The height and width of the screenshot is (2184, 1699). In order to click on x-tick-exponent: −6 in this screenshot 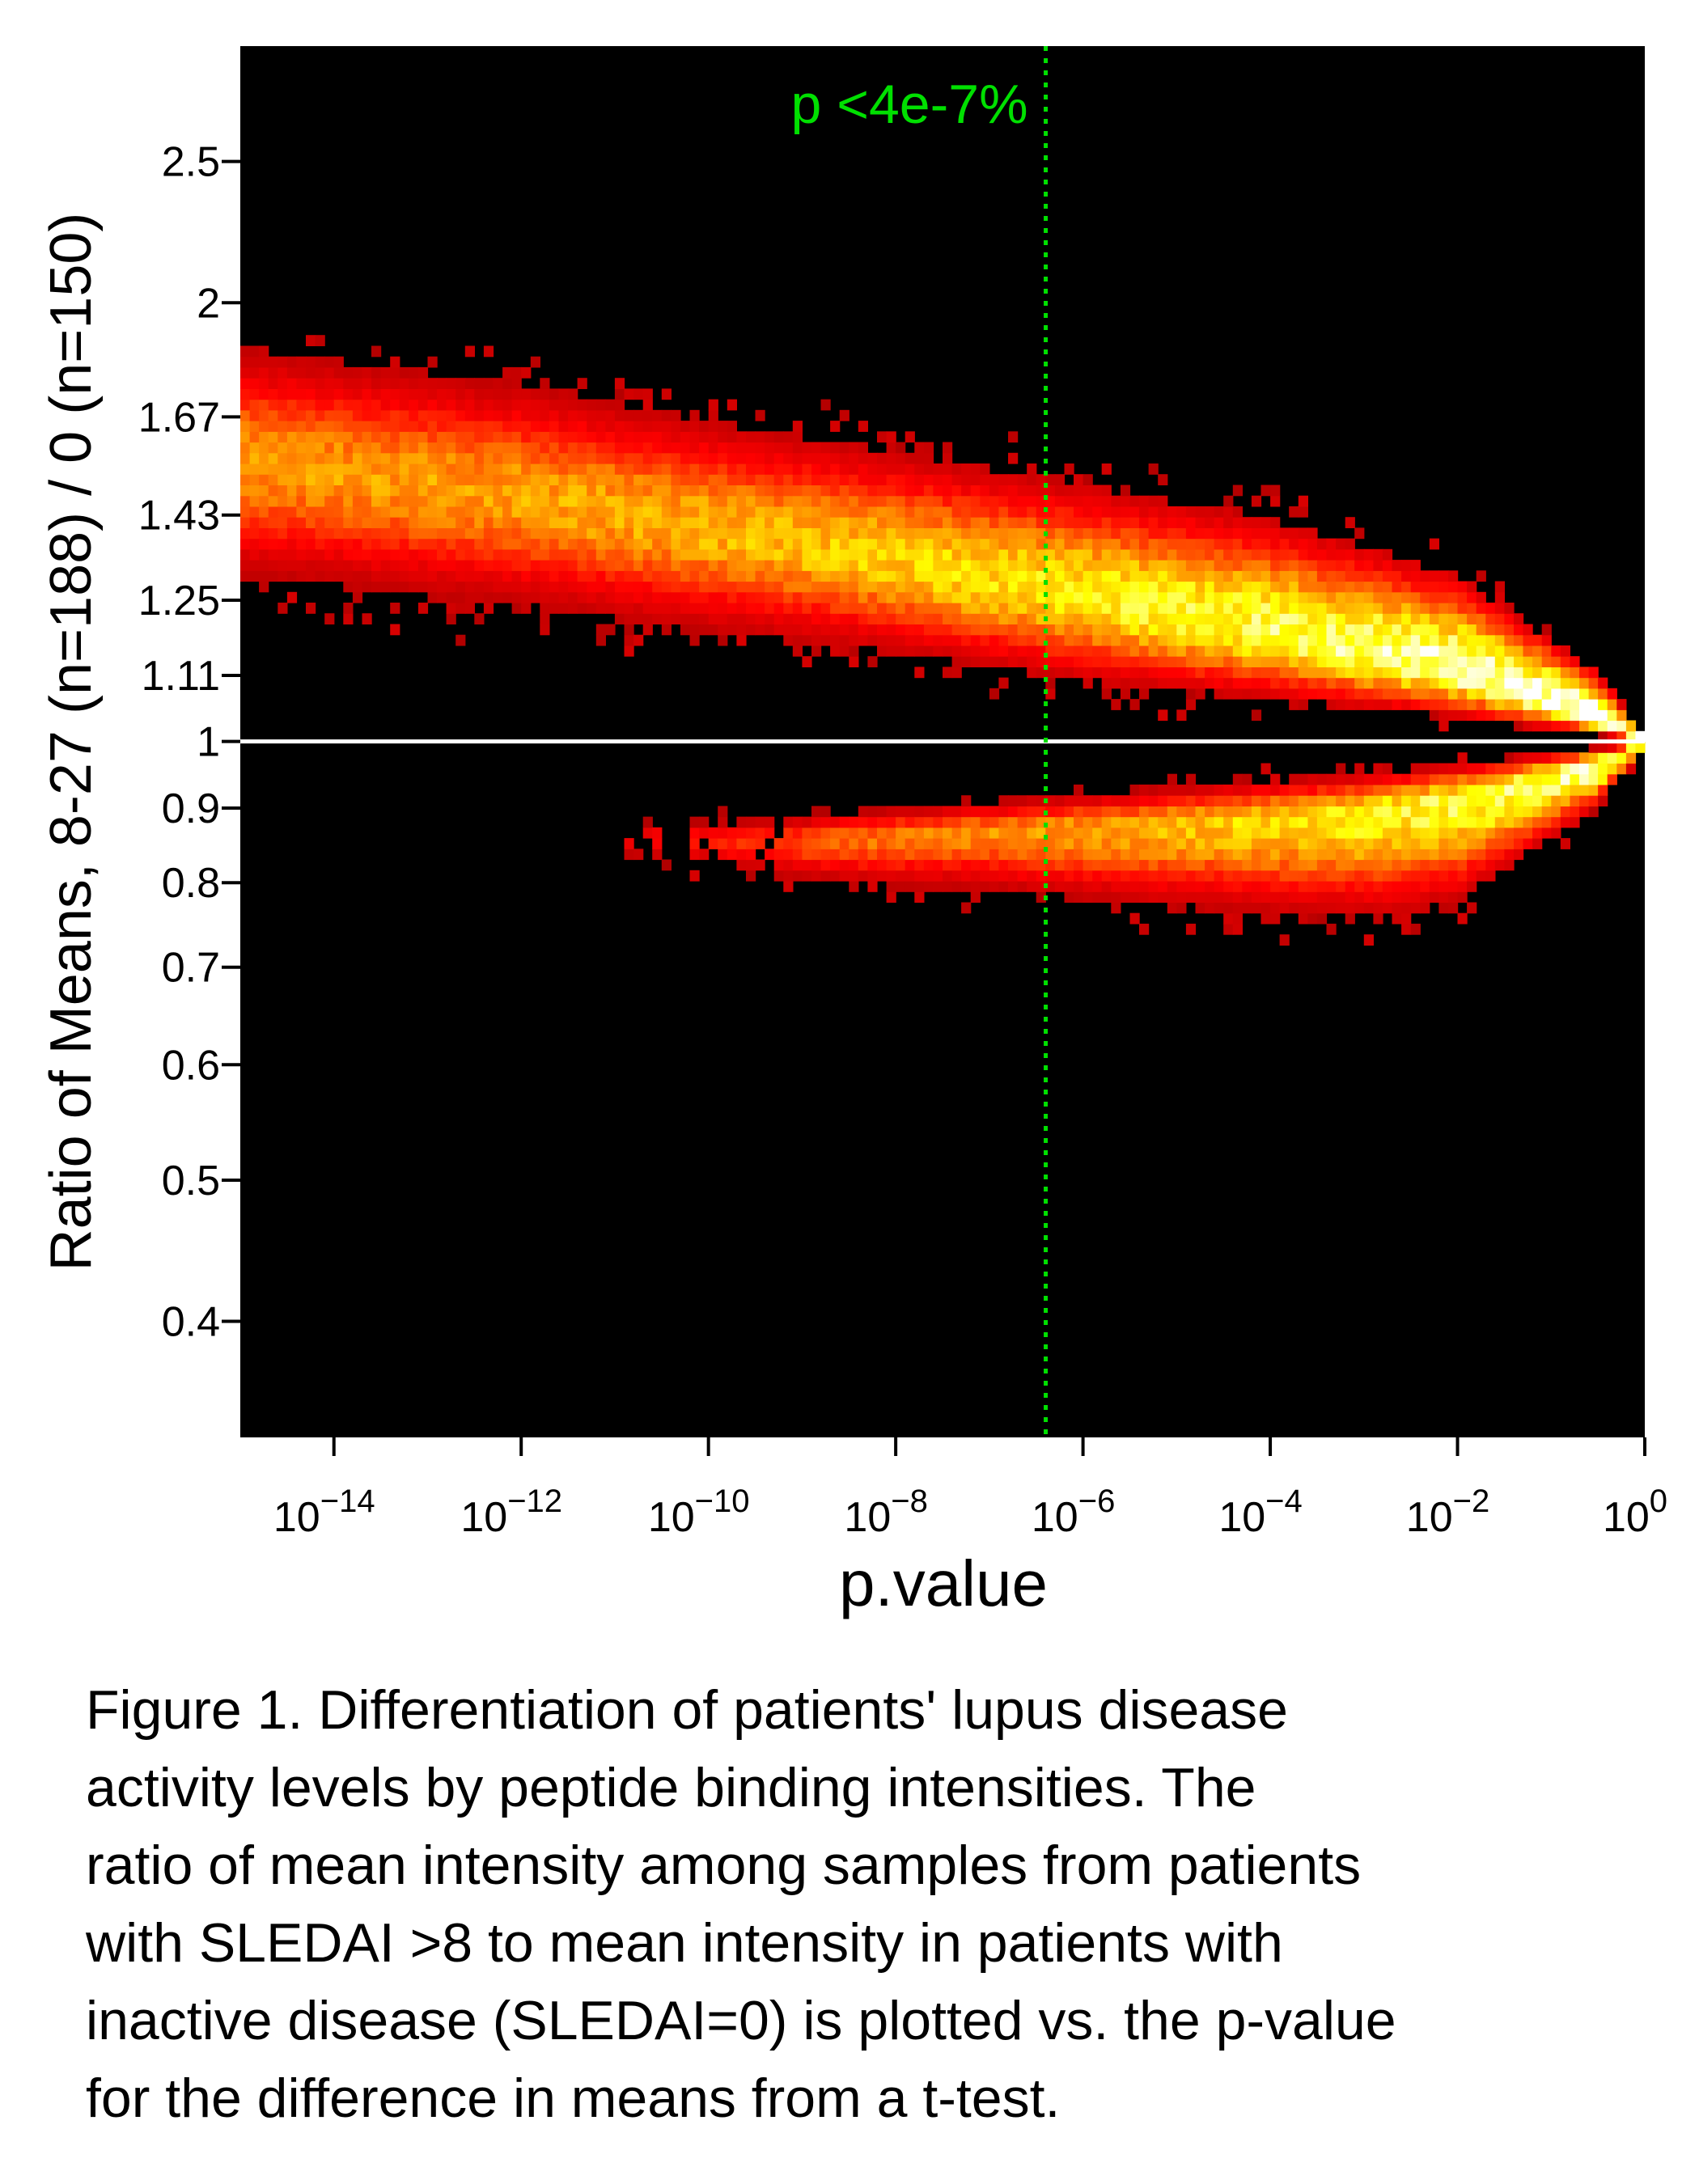, I will do `click(1097, 1501)`.